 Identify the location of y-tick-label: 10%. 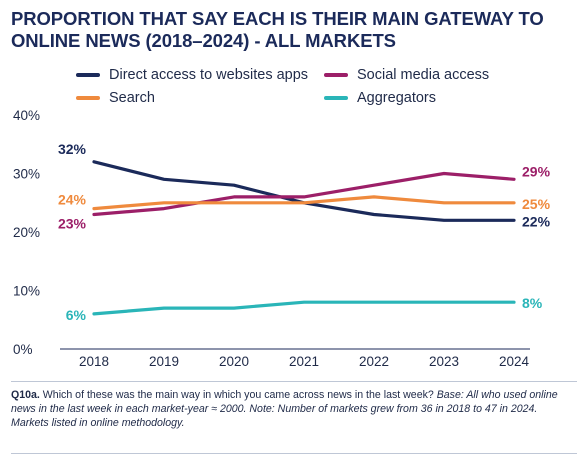
(26, 291).